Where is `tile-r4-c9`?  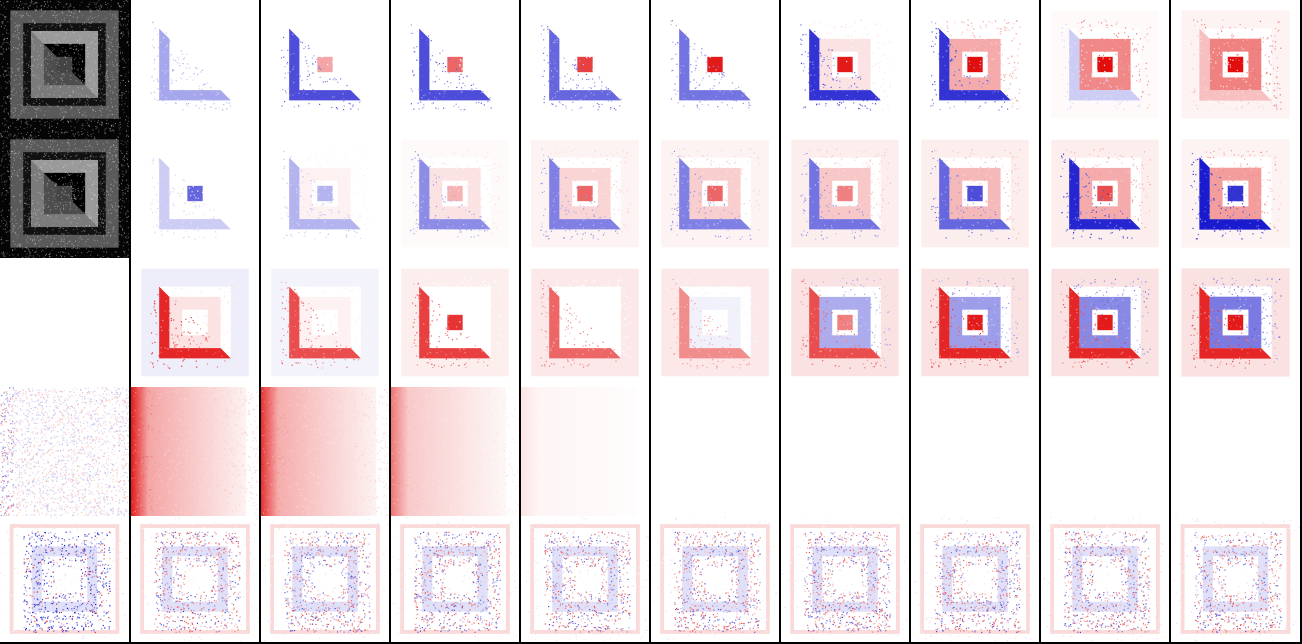 tile-r4-c9 is located at coordinates (1105, 451).